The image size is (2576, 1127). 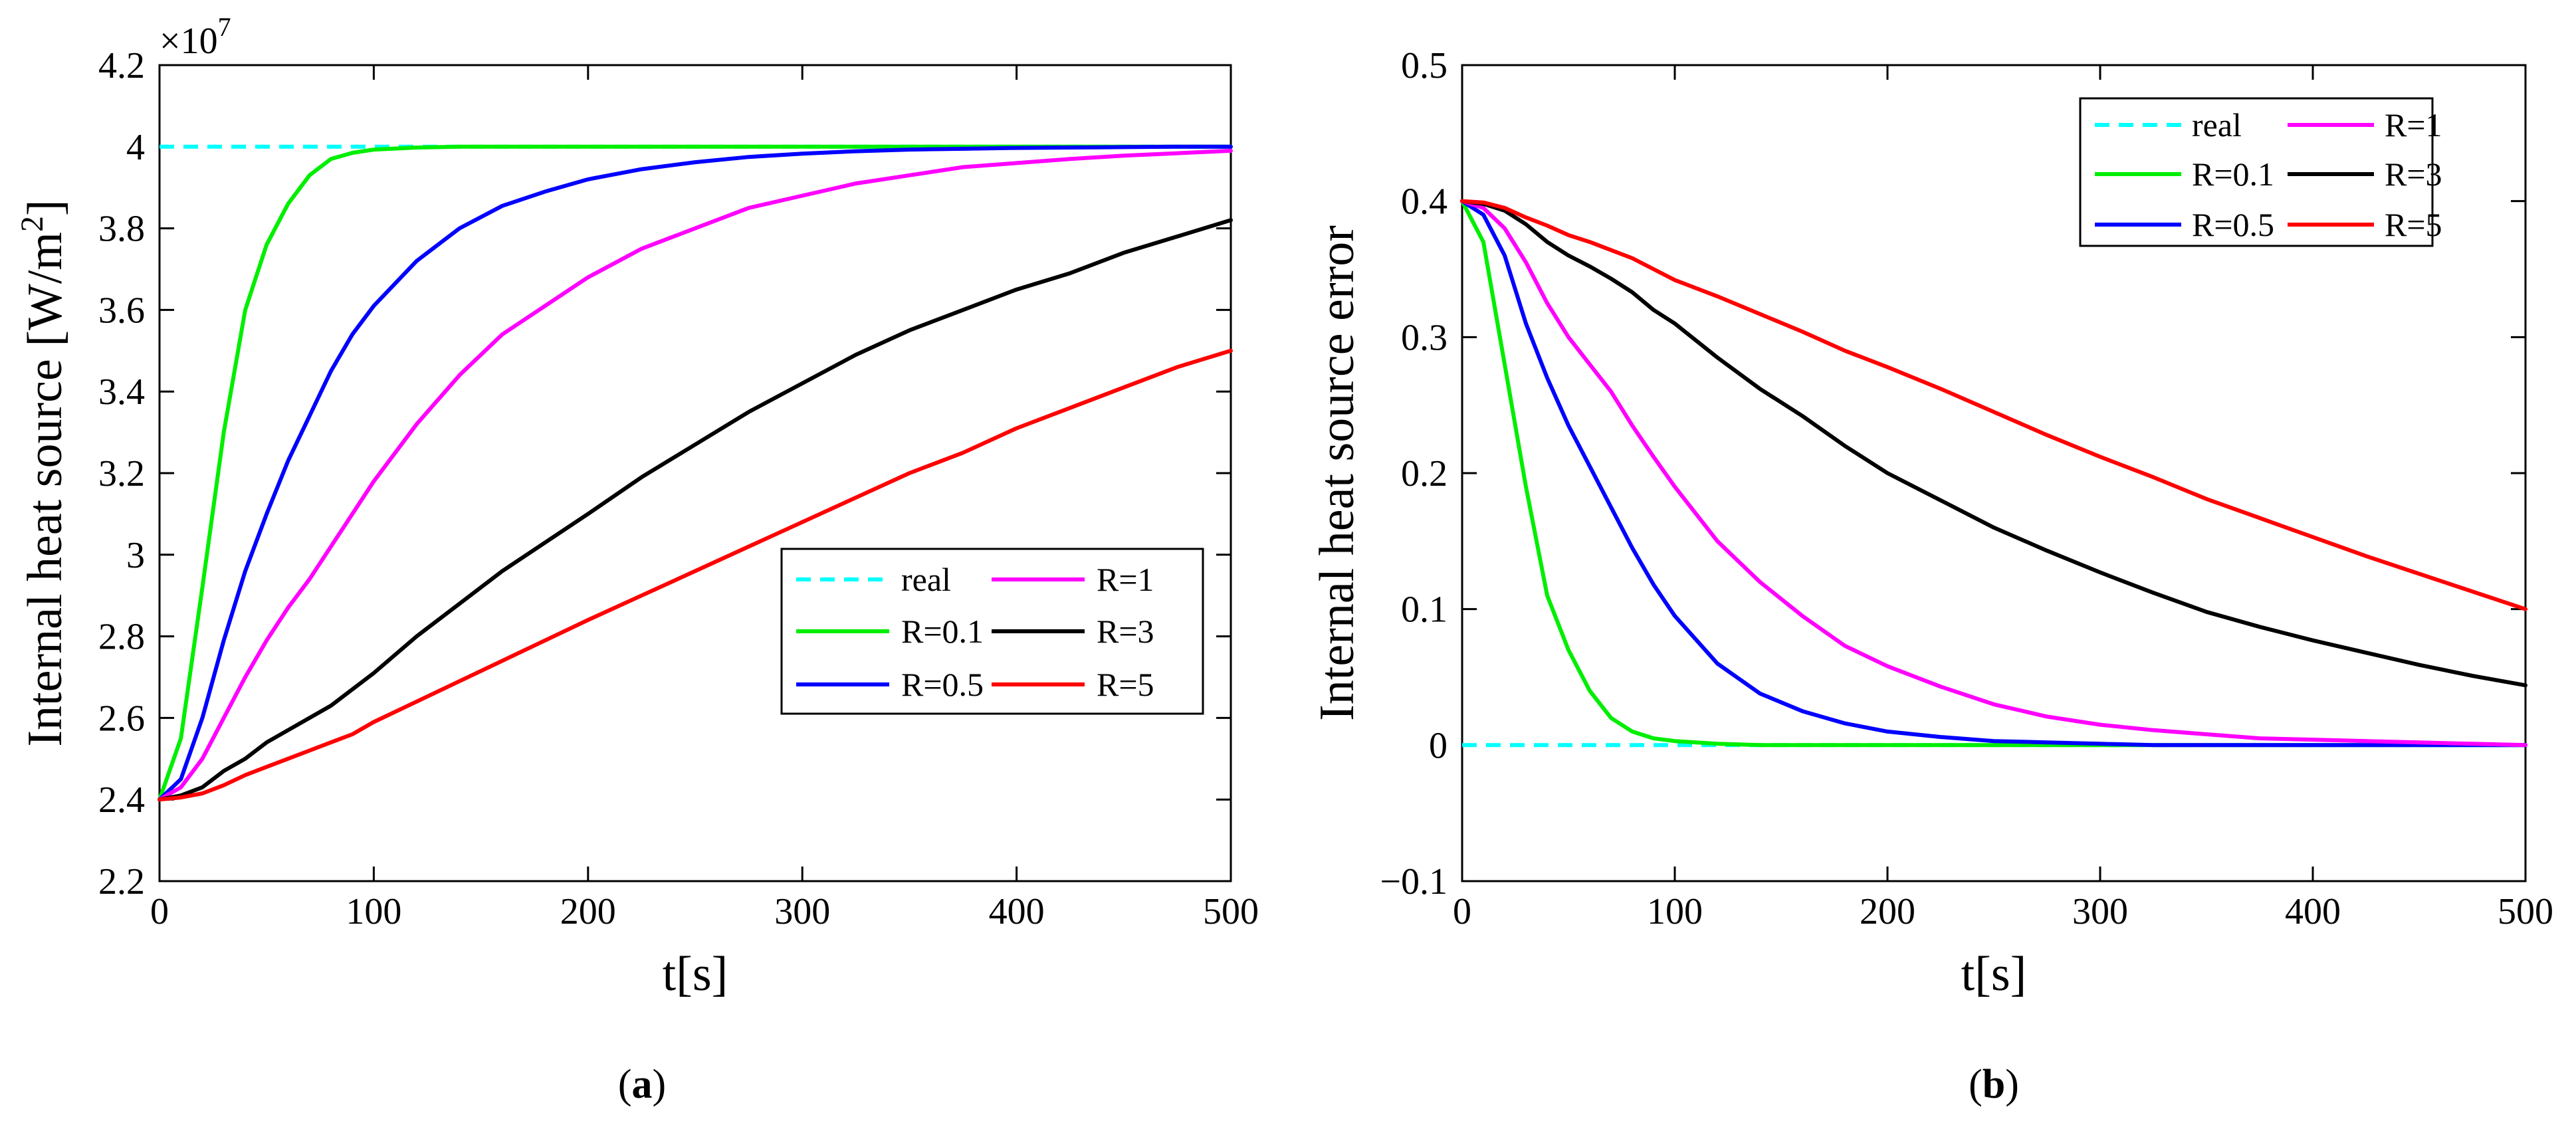 I want to click on panel-b-legend-label-r-5: R=5, so click(x=2413, y=225).